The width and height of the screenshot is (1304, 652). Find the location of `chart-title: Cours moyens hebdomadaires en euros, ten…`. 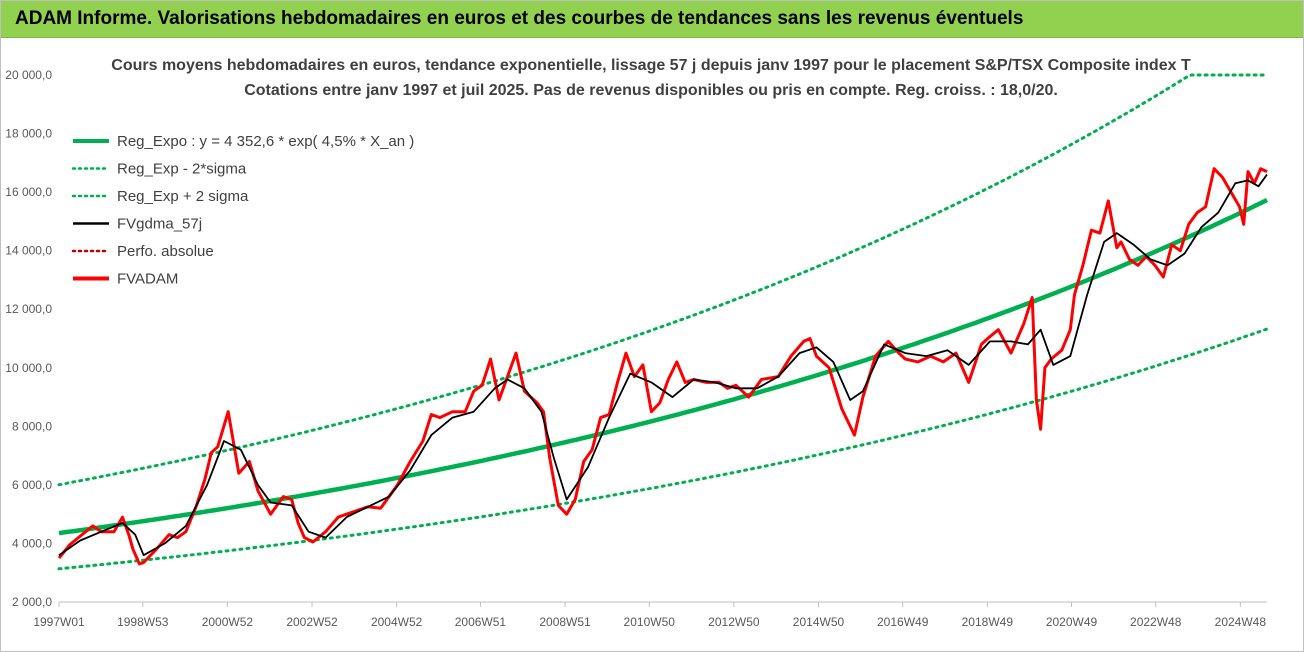

chart-title: Cours moyens hebdomadaires en euros, ten… is located at coordinates (651, 65).